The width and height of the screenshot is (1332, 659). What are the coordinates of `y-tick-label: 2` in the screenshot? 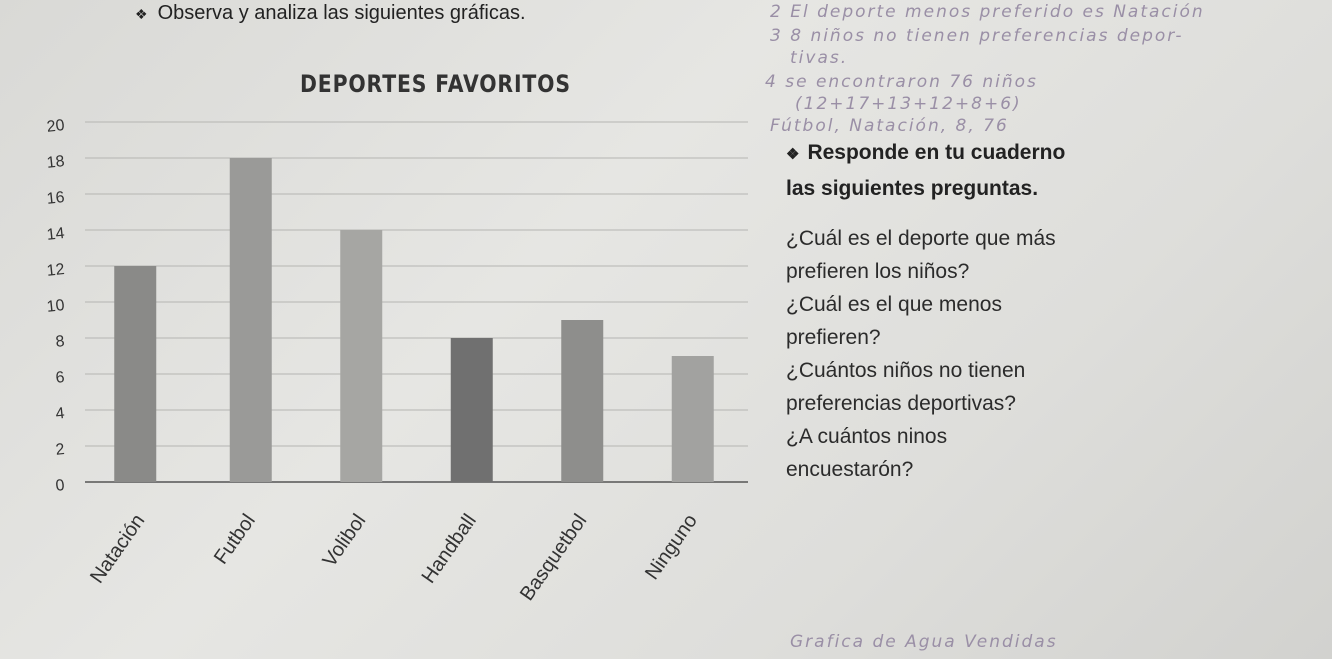 It's located at (60, 450).